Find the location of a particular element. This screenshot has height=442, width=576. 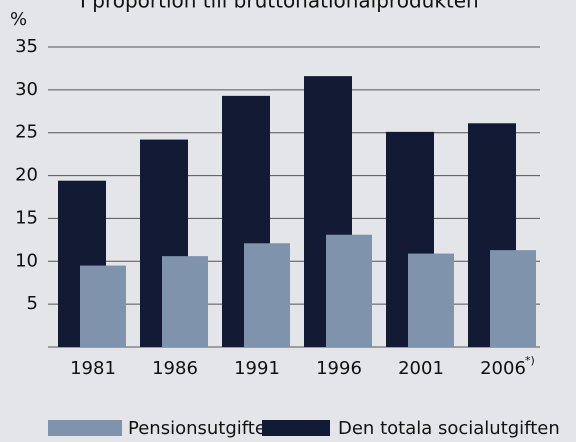

x-tick-label: 1981 is located at coordinates (93, 368).